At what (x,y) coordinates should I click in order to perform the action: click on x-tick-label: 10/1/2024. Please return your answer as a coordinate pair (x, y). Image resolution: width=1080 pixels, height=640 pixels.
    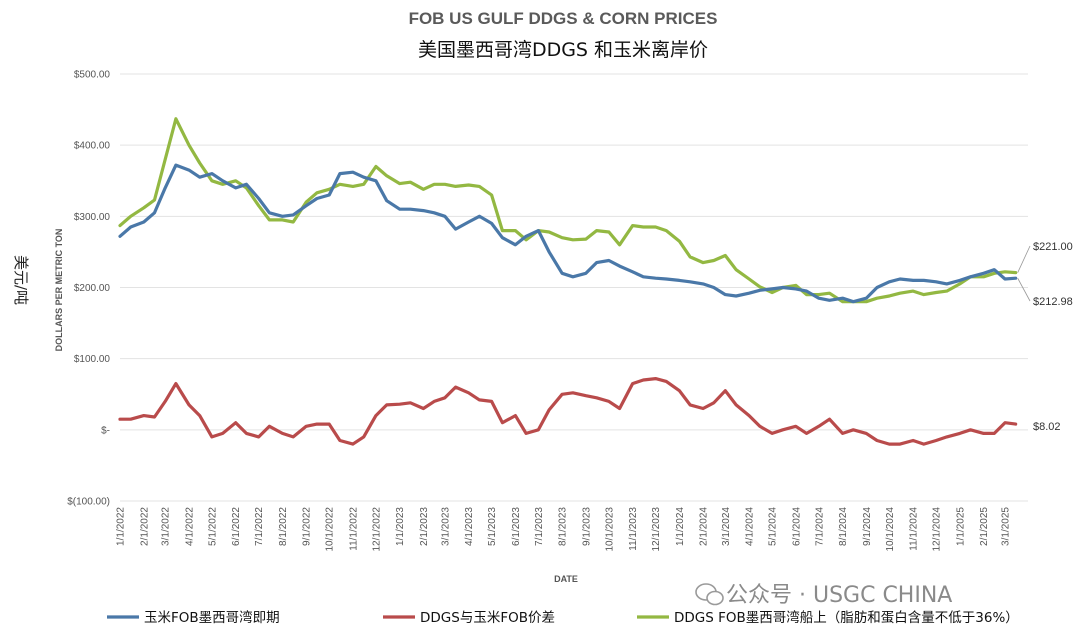
    Looking at the image, I should click on (890, 529).